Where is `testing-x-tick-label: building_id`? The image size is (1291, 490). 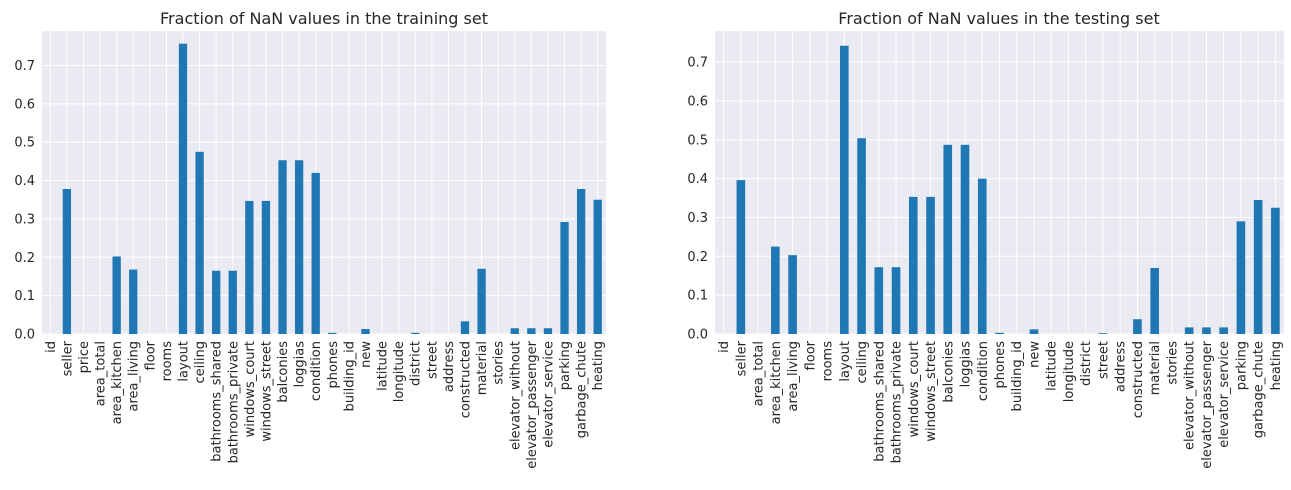 testing-x-tick-label: building_id is located at coordinates (1017, 376).